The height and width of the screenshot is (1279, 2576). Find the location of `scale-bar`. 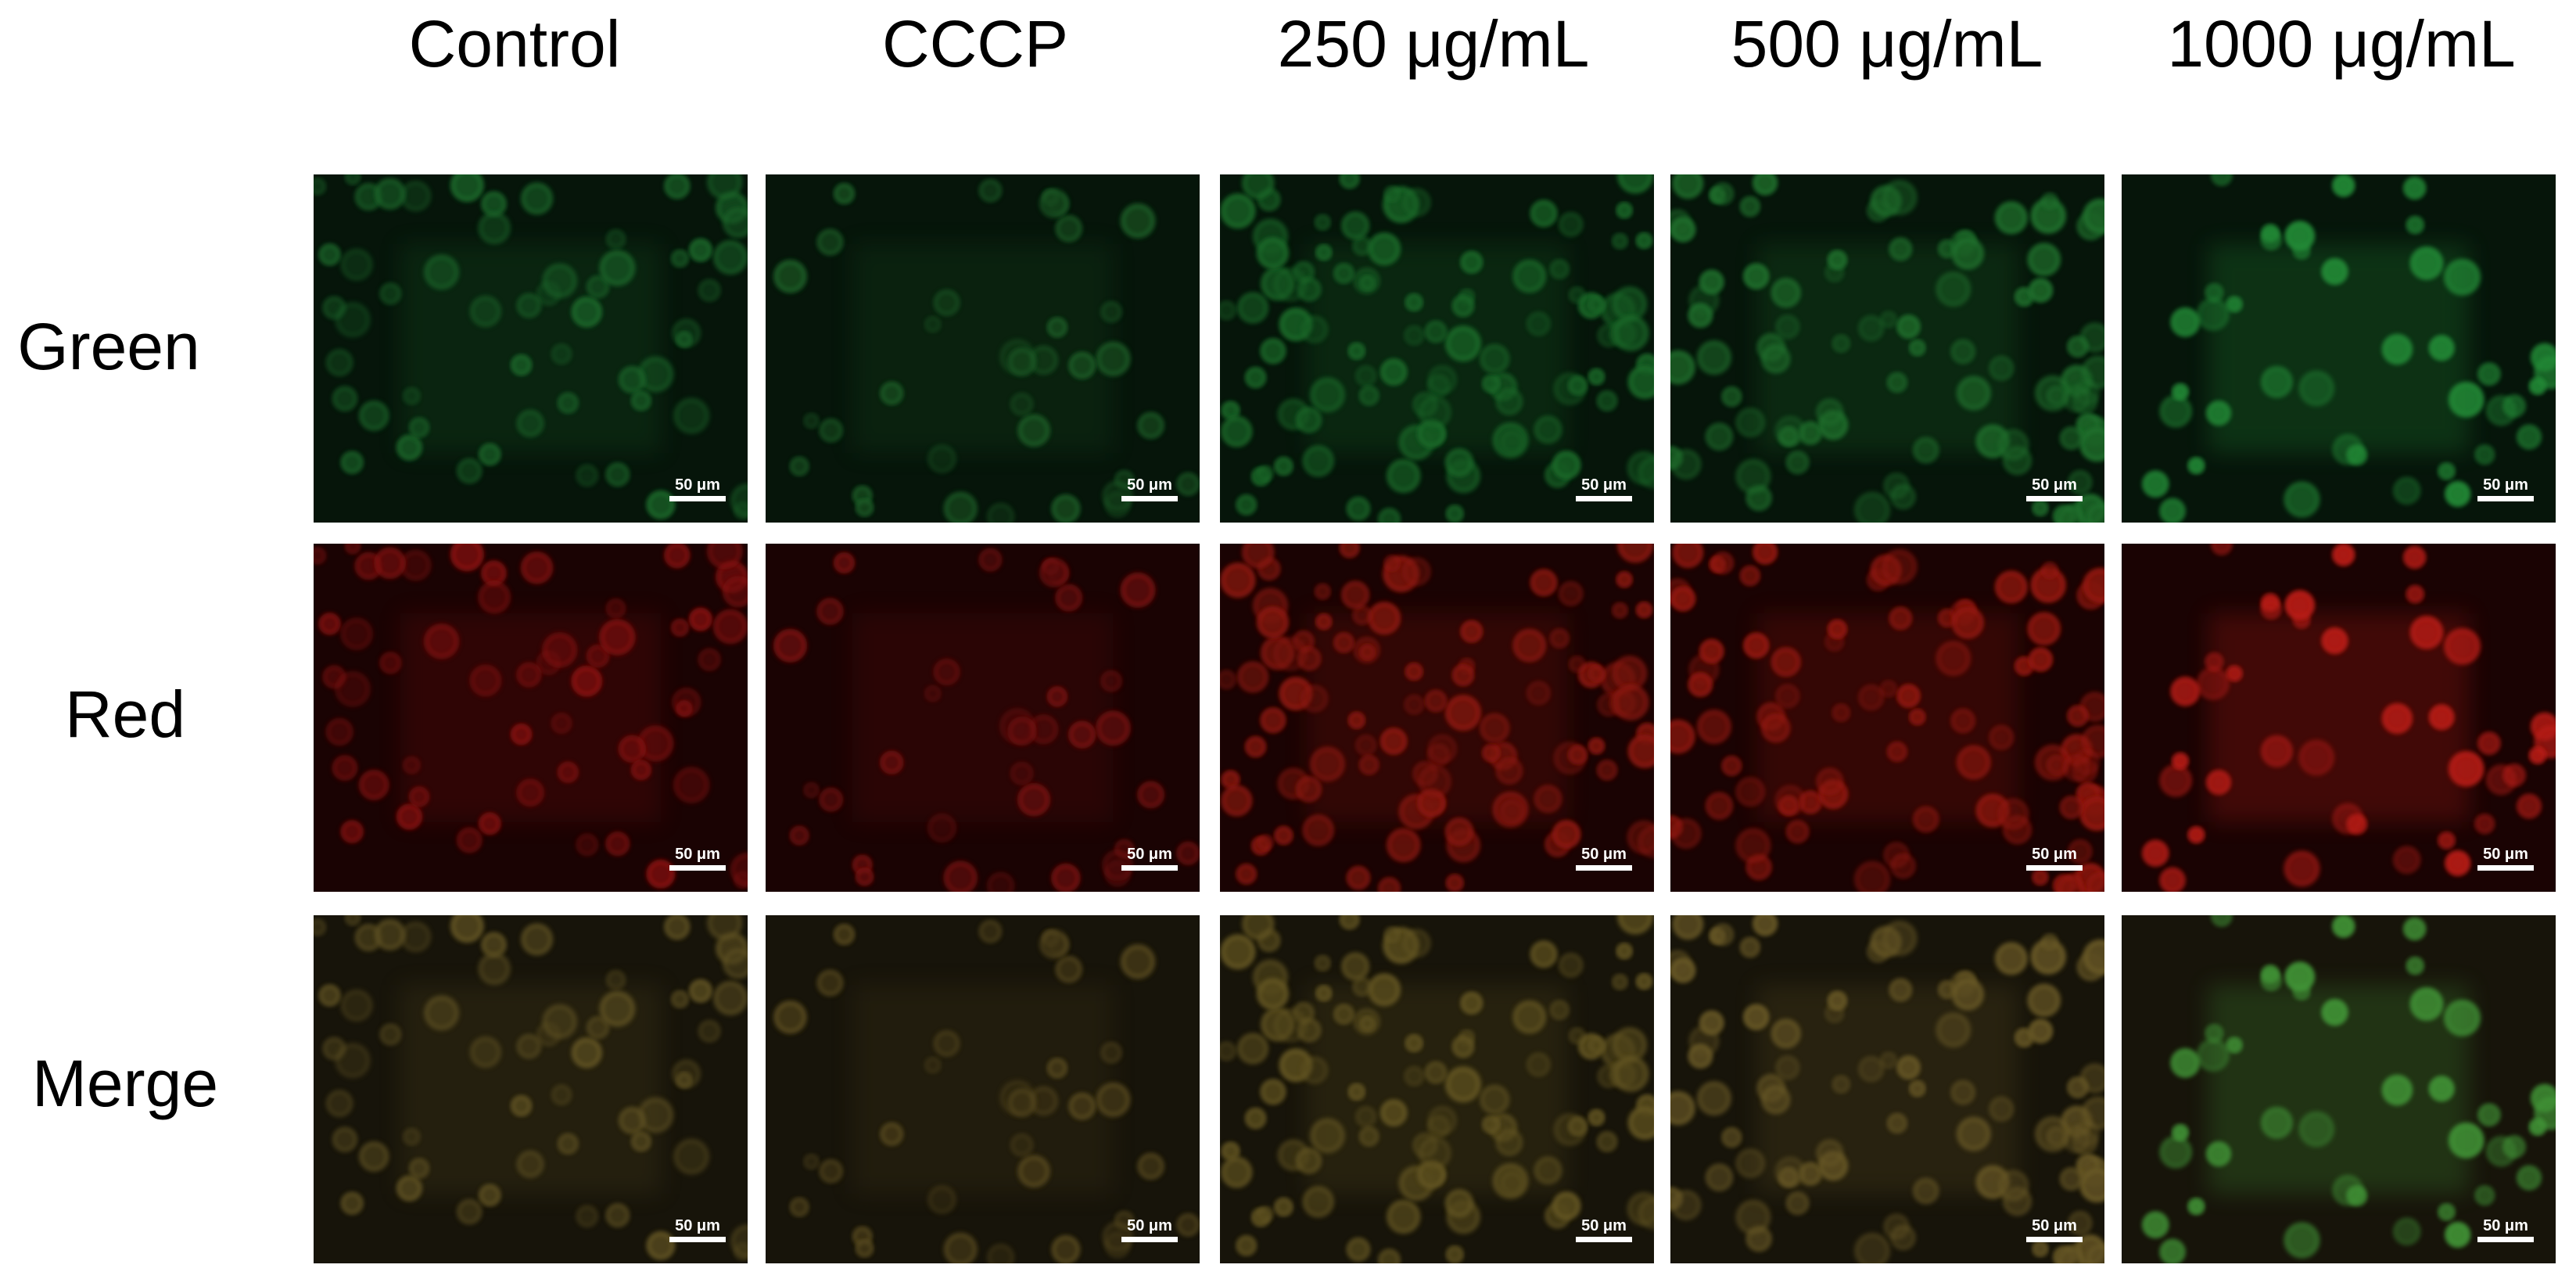

scale-bar is located at coordinates (697, 1239).